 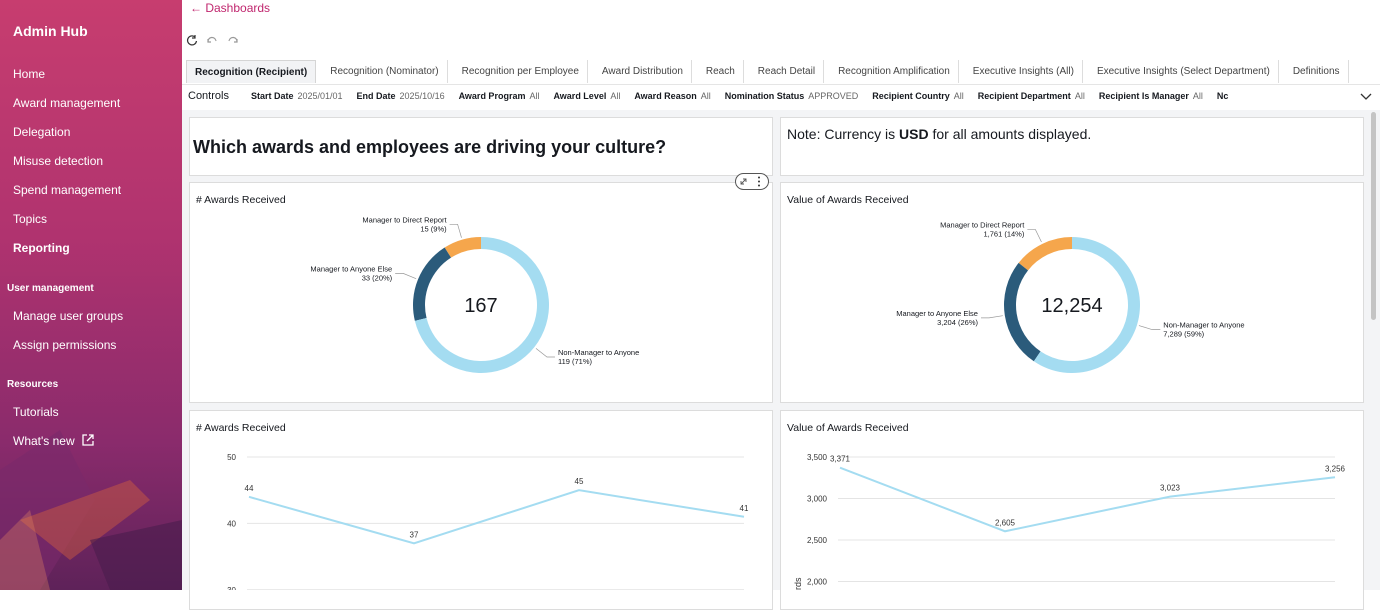 What do you see at coordinates (480, 306) in the screenshot?
I see `donut-total: 167` at bounding box center [480, 306].